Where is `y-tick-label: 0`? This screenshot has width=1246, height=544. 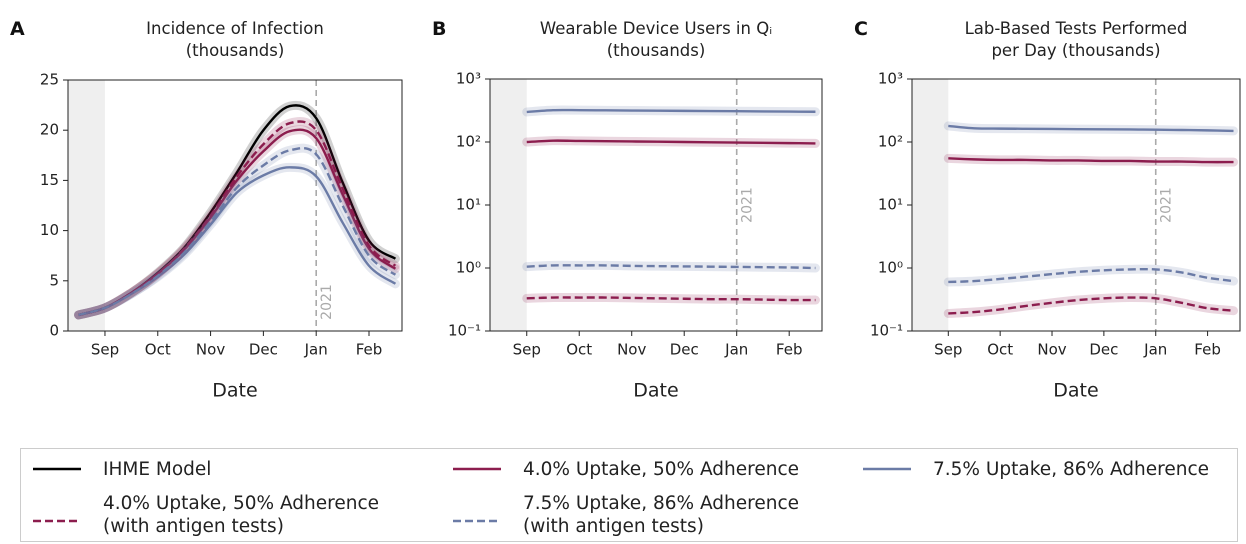 y-tick-label: 0 is located at coordinates (54, 331).